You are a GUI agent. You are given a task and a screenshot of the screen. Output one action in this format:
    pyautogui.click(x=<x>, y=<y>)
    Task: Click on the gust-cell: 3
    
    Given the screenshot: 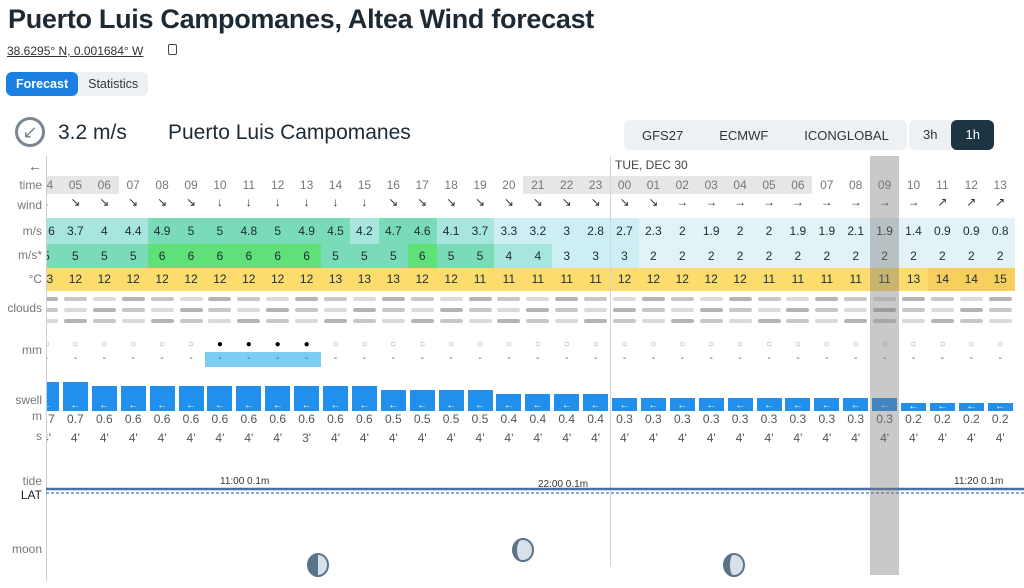 What is the action you would take?
    pyautogui.click(x=624, y=256)
    